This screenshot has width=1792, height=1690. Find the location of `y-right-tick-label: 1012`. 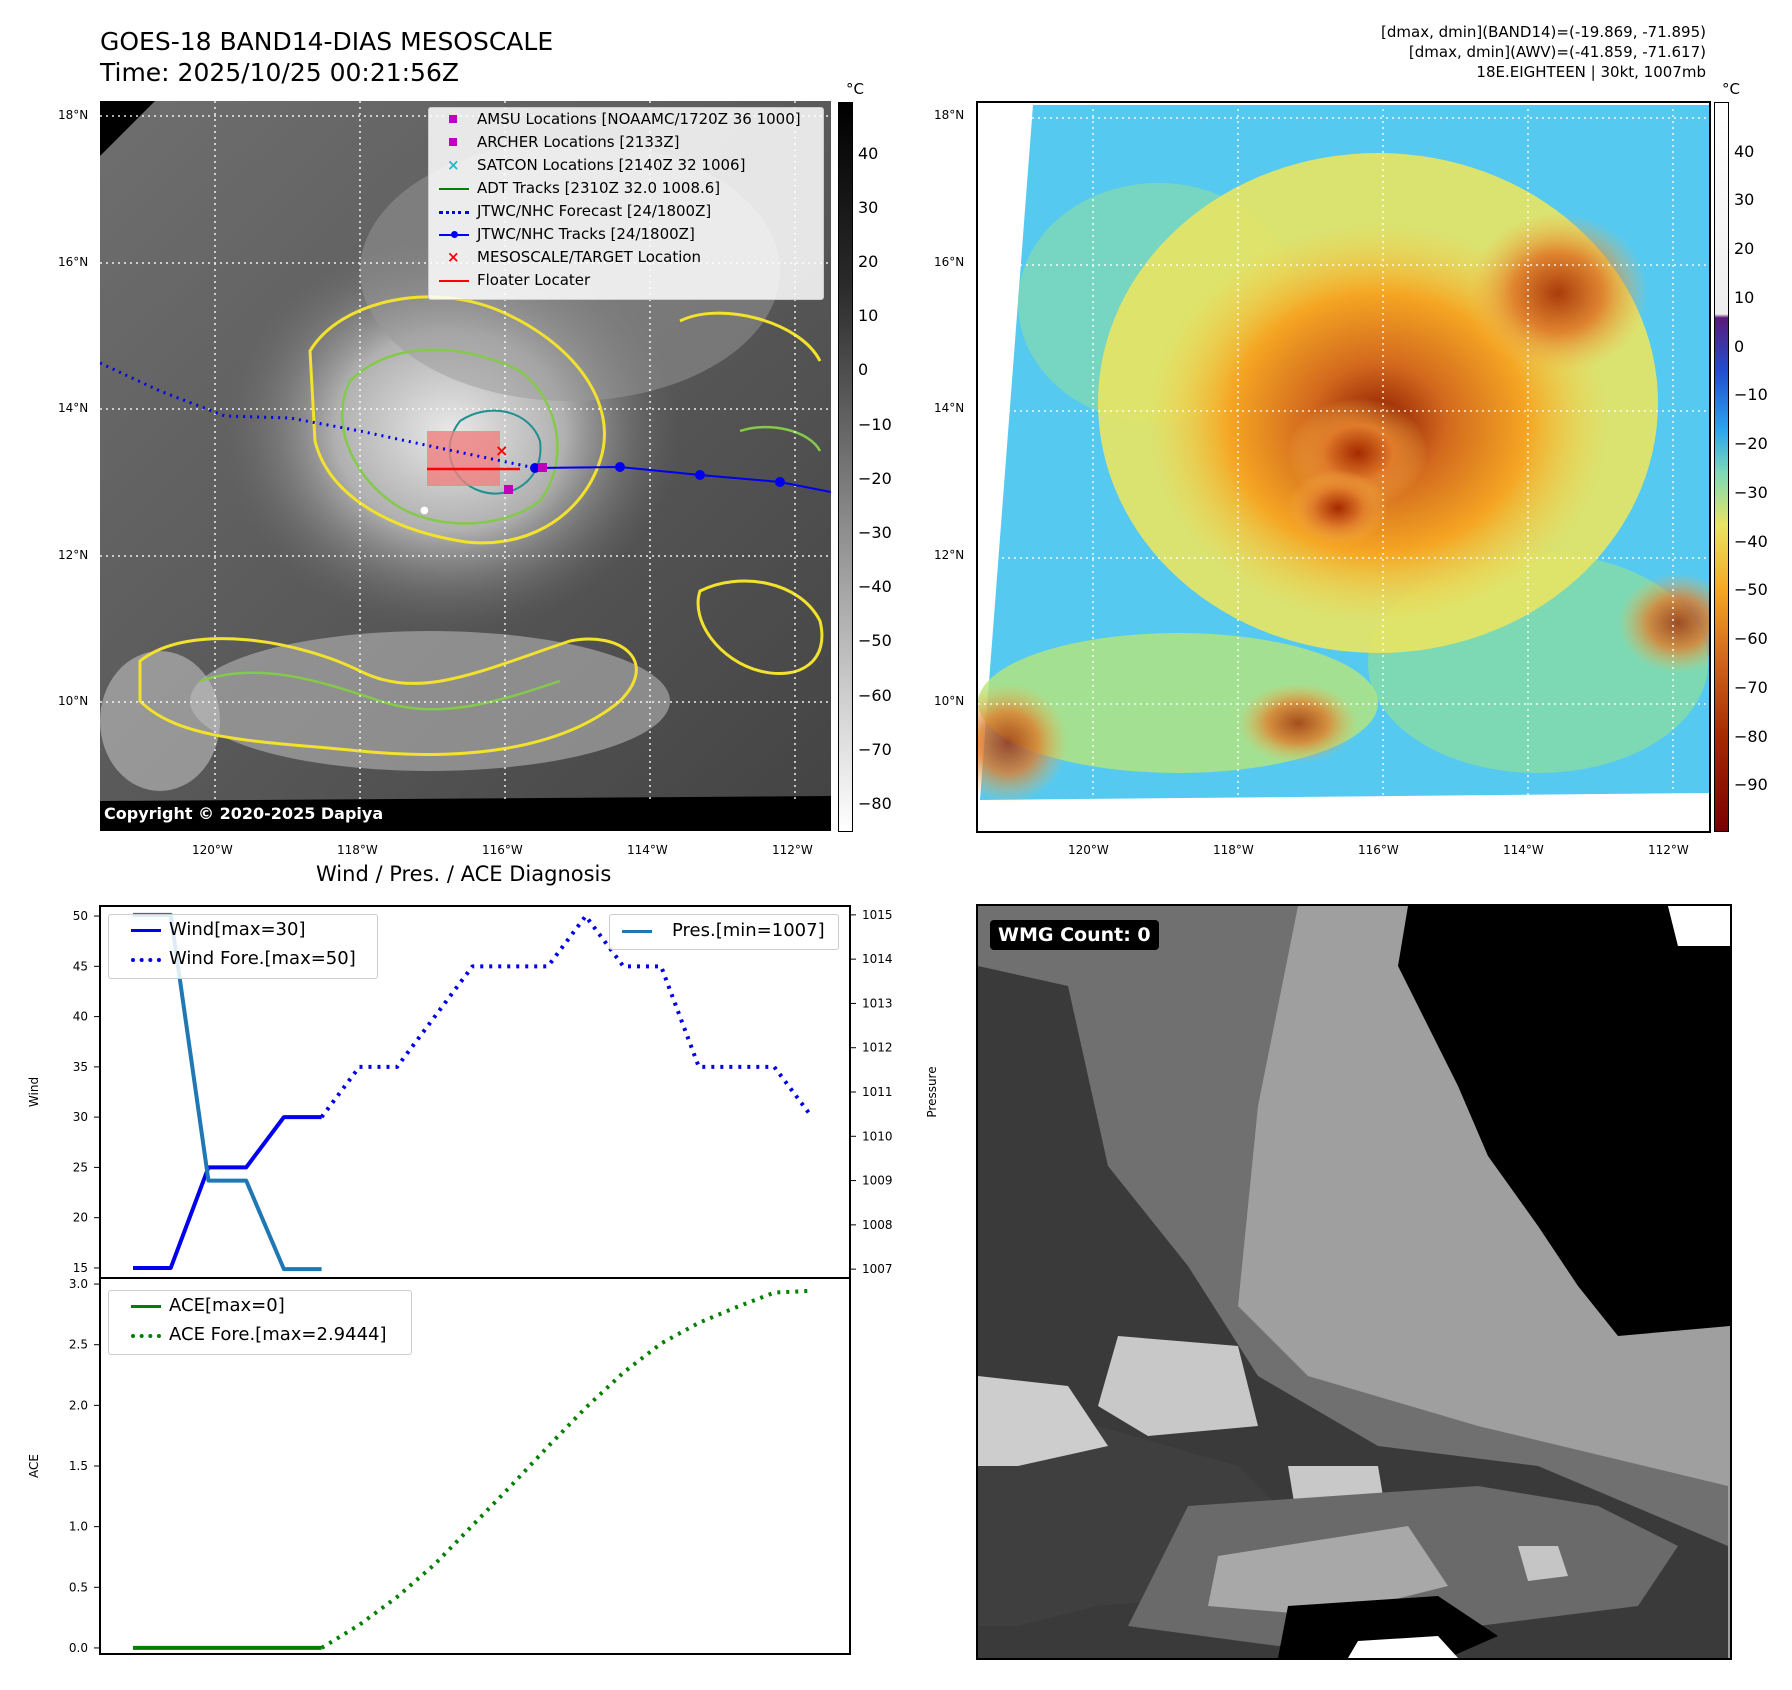

y-right-tick-label: 1012 is located at coordinates (877, 1048).